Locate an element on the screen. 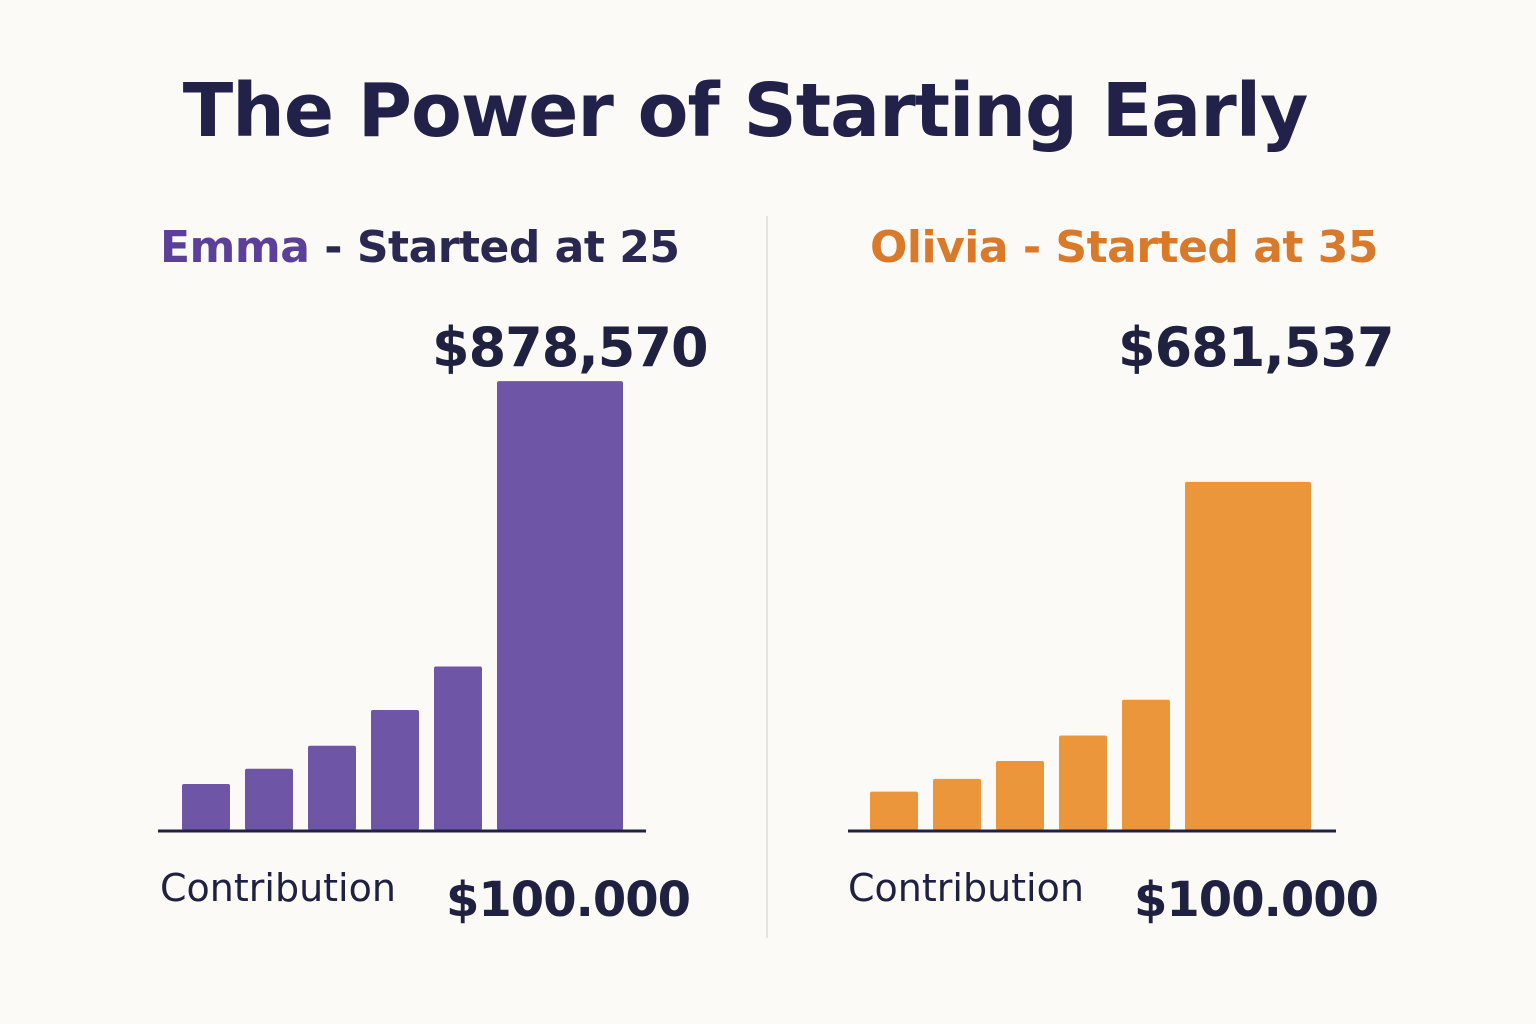 This screenshot has height=1024, width=1536. olivia-contribution-value: $100.000 is located at coordinates (1256, 900).